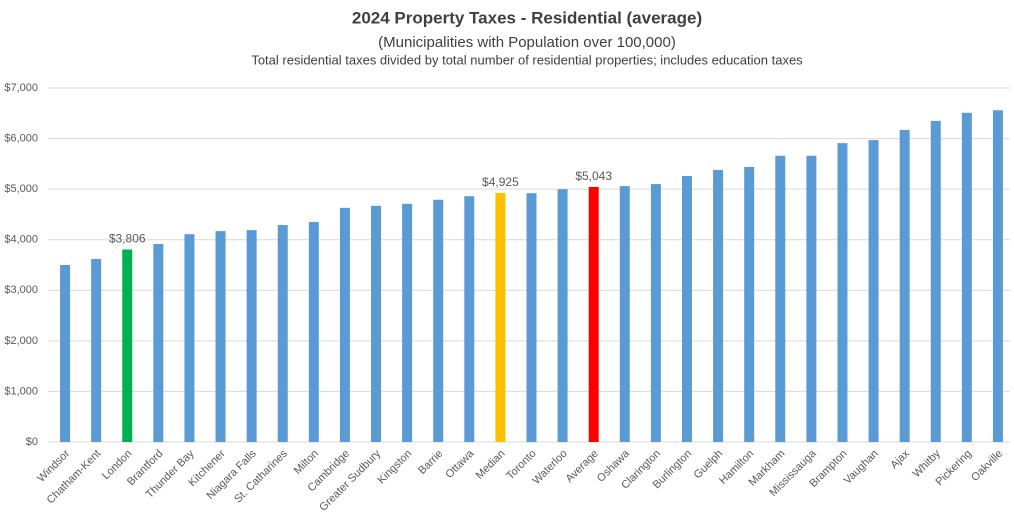 This screenshot has height=525, width=1014. I want to click on y-tick-label: $5,000, so click(21, 189).